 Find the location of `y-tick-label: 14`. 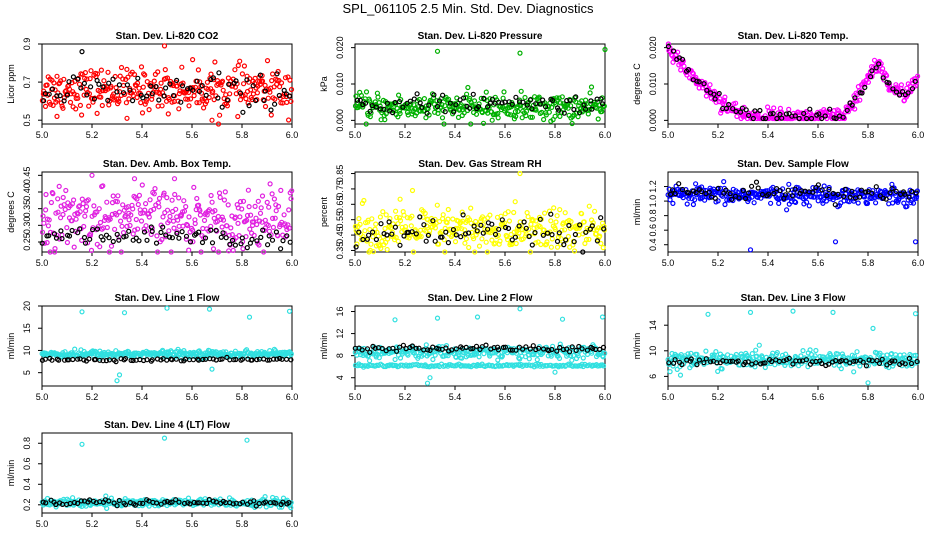

y-tick-label: 14 is located at coordinates (653, 325).